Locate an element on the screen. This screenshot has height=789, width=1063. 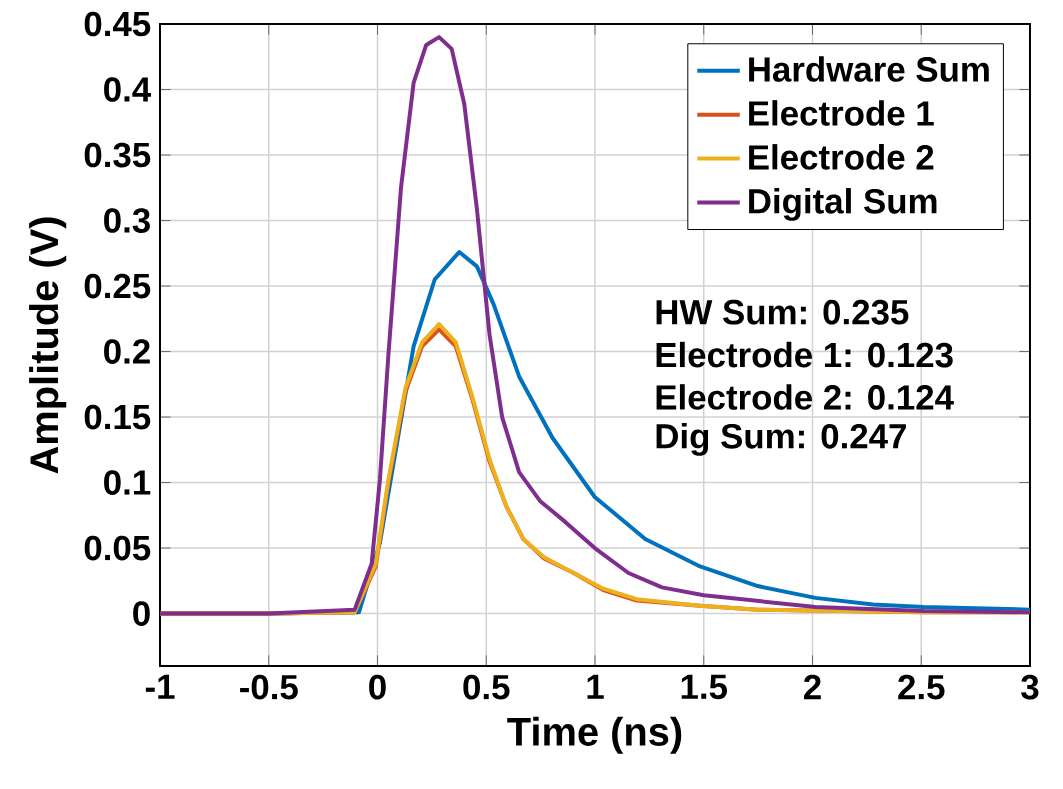
y-tick-label: 0.15 is located at coordinates (117, 417).